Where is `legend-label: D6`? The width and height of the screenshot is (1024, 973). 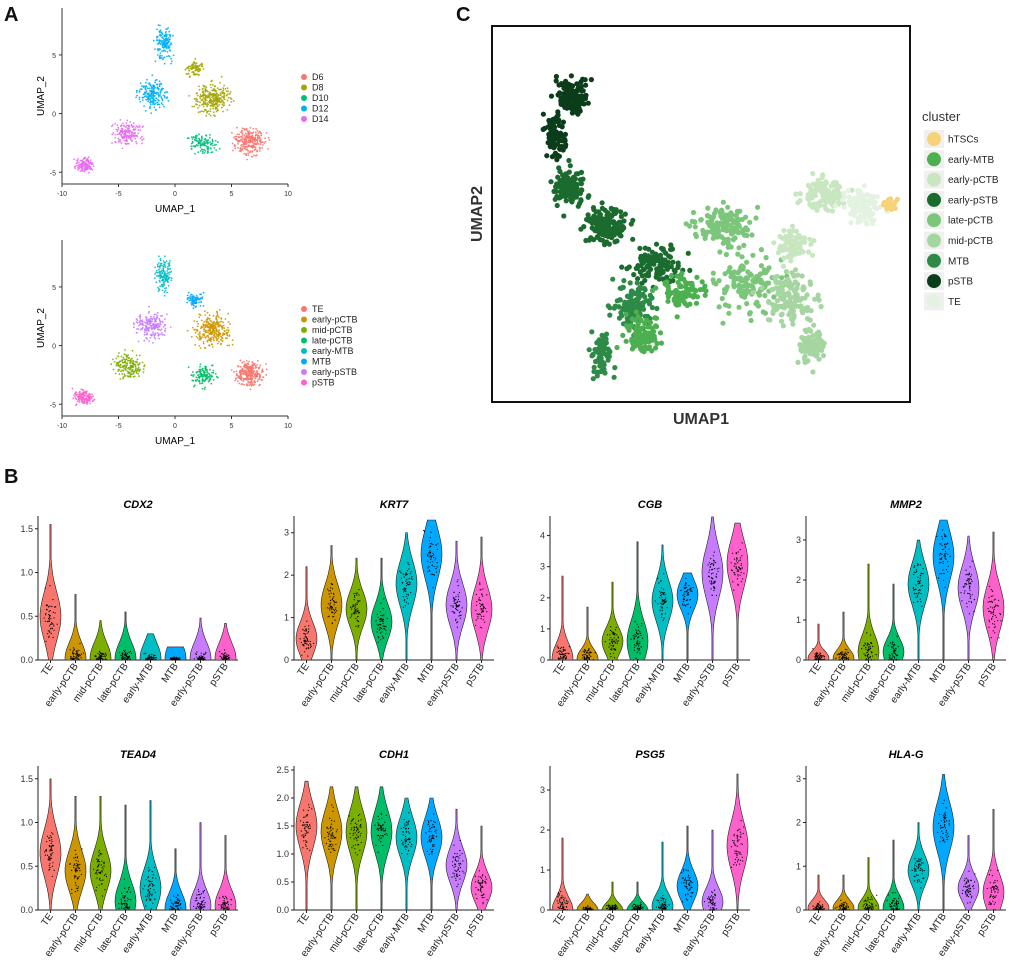 legend-label: D6 is located at coordinates (318, 77).